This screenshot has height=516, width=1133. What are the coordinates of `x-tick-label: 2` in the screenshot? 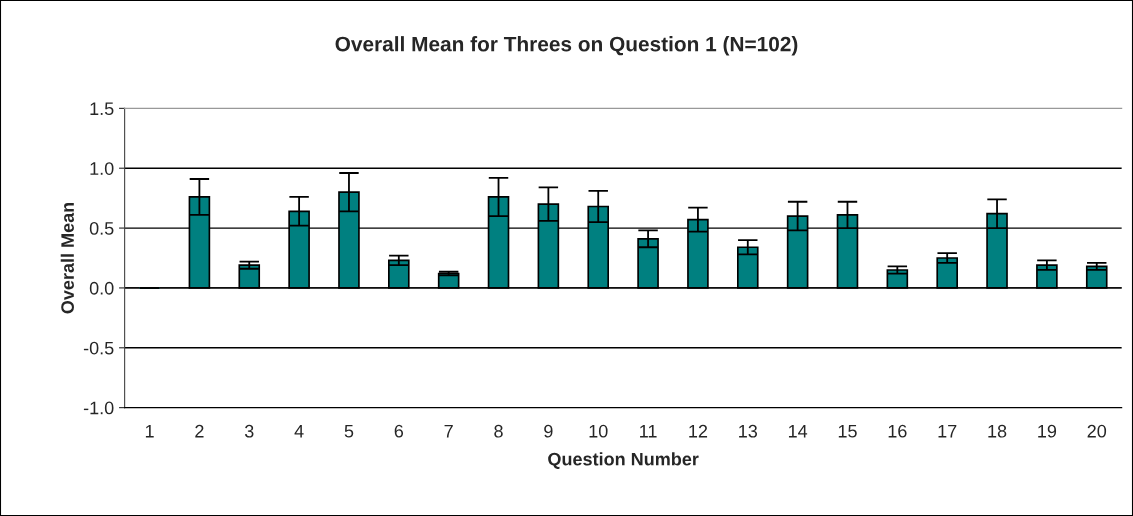 It's located at (199, 431).